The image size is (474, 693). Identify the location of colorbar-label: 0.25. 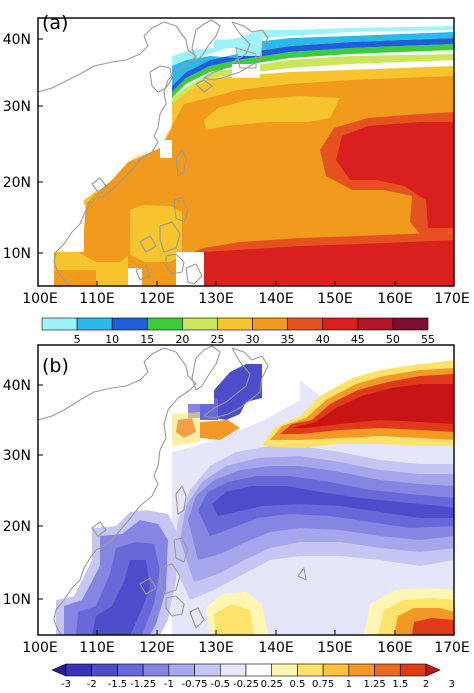
(272, 684).